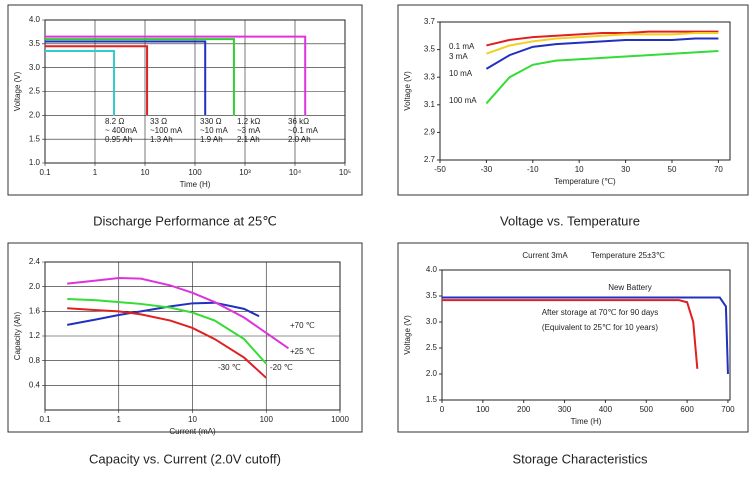 This screenshot has width=756, height=477. What do you see at coordinates (345, 172) in the screenshot?
I see `x-tick-label: 10⁵` at bounding box center [345, 172].